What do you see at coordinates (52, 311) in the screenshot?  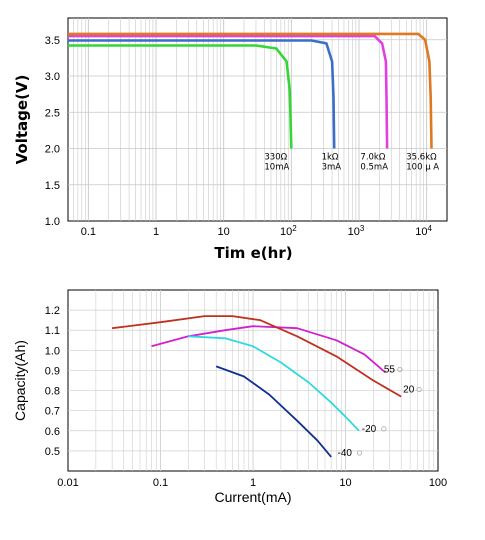 I see `y-tick-label: 1.2` at bounding box center [52, 311].